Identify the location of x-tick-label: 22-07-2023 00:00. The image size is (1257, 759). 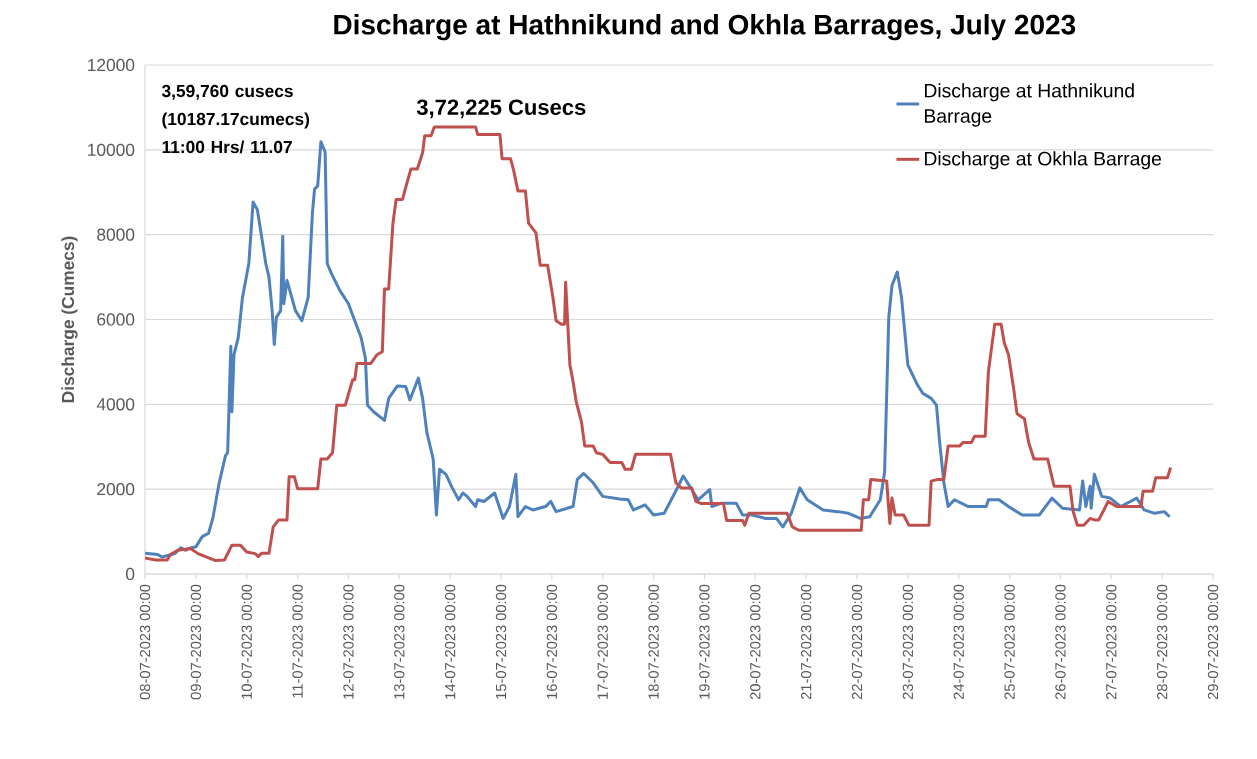
(857, 642).